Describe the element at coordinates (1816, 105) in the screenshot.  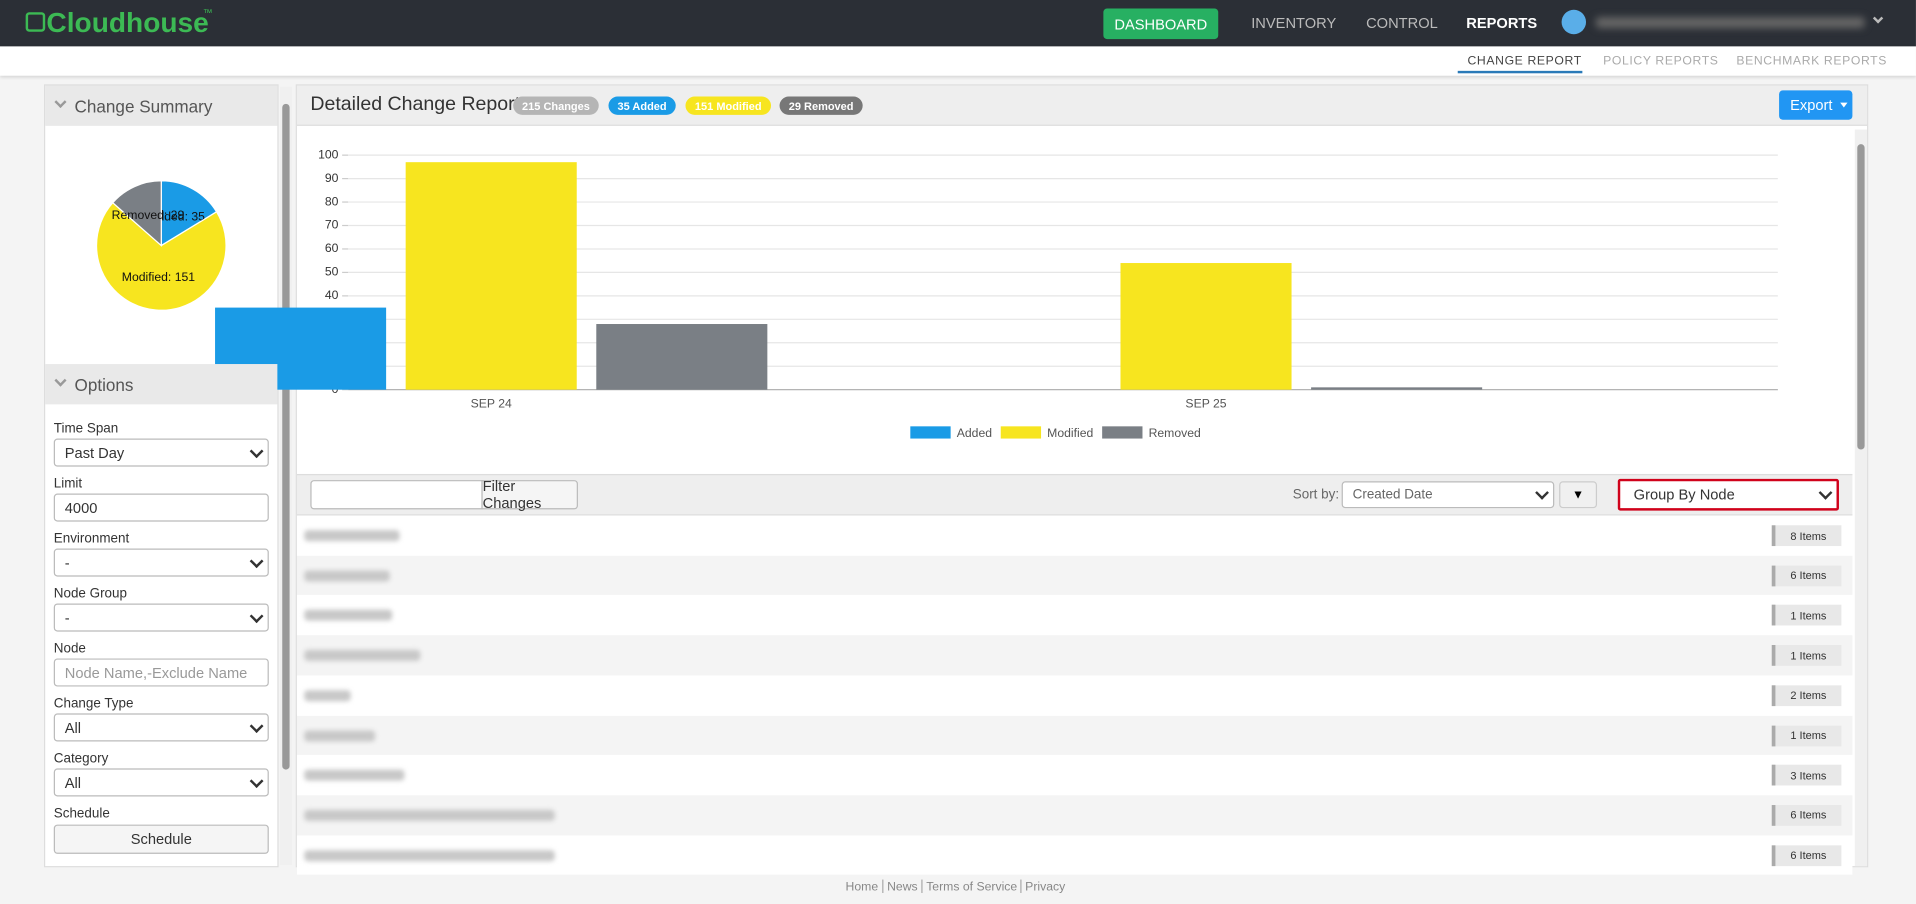
I see `export-button: Export` at that location.